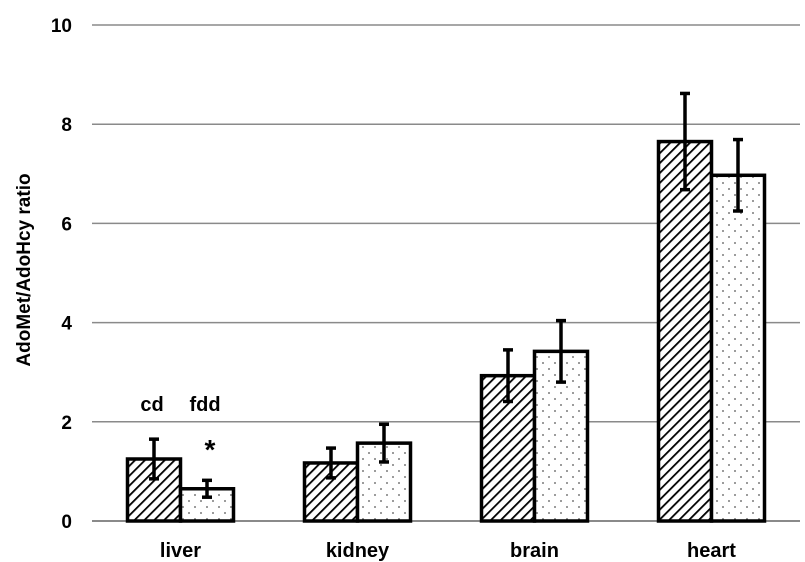 The height and width of the screenshot is (562, 805). Describe the element at coordinates (66, 224) in the screenshot. I see `y-tick-label: 6` at that location.